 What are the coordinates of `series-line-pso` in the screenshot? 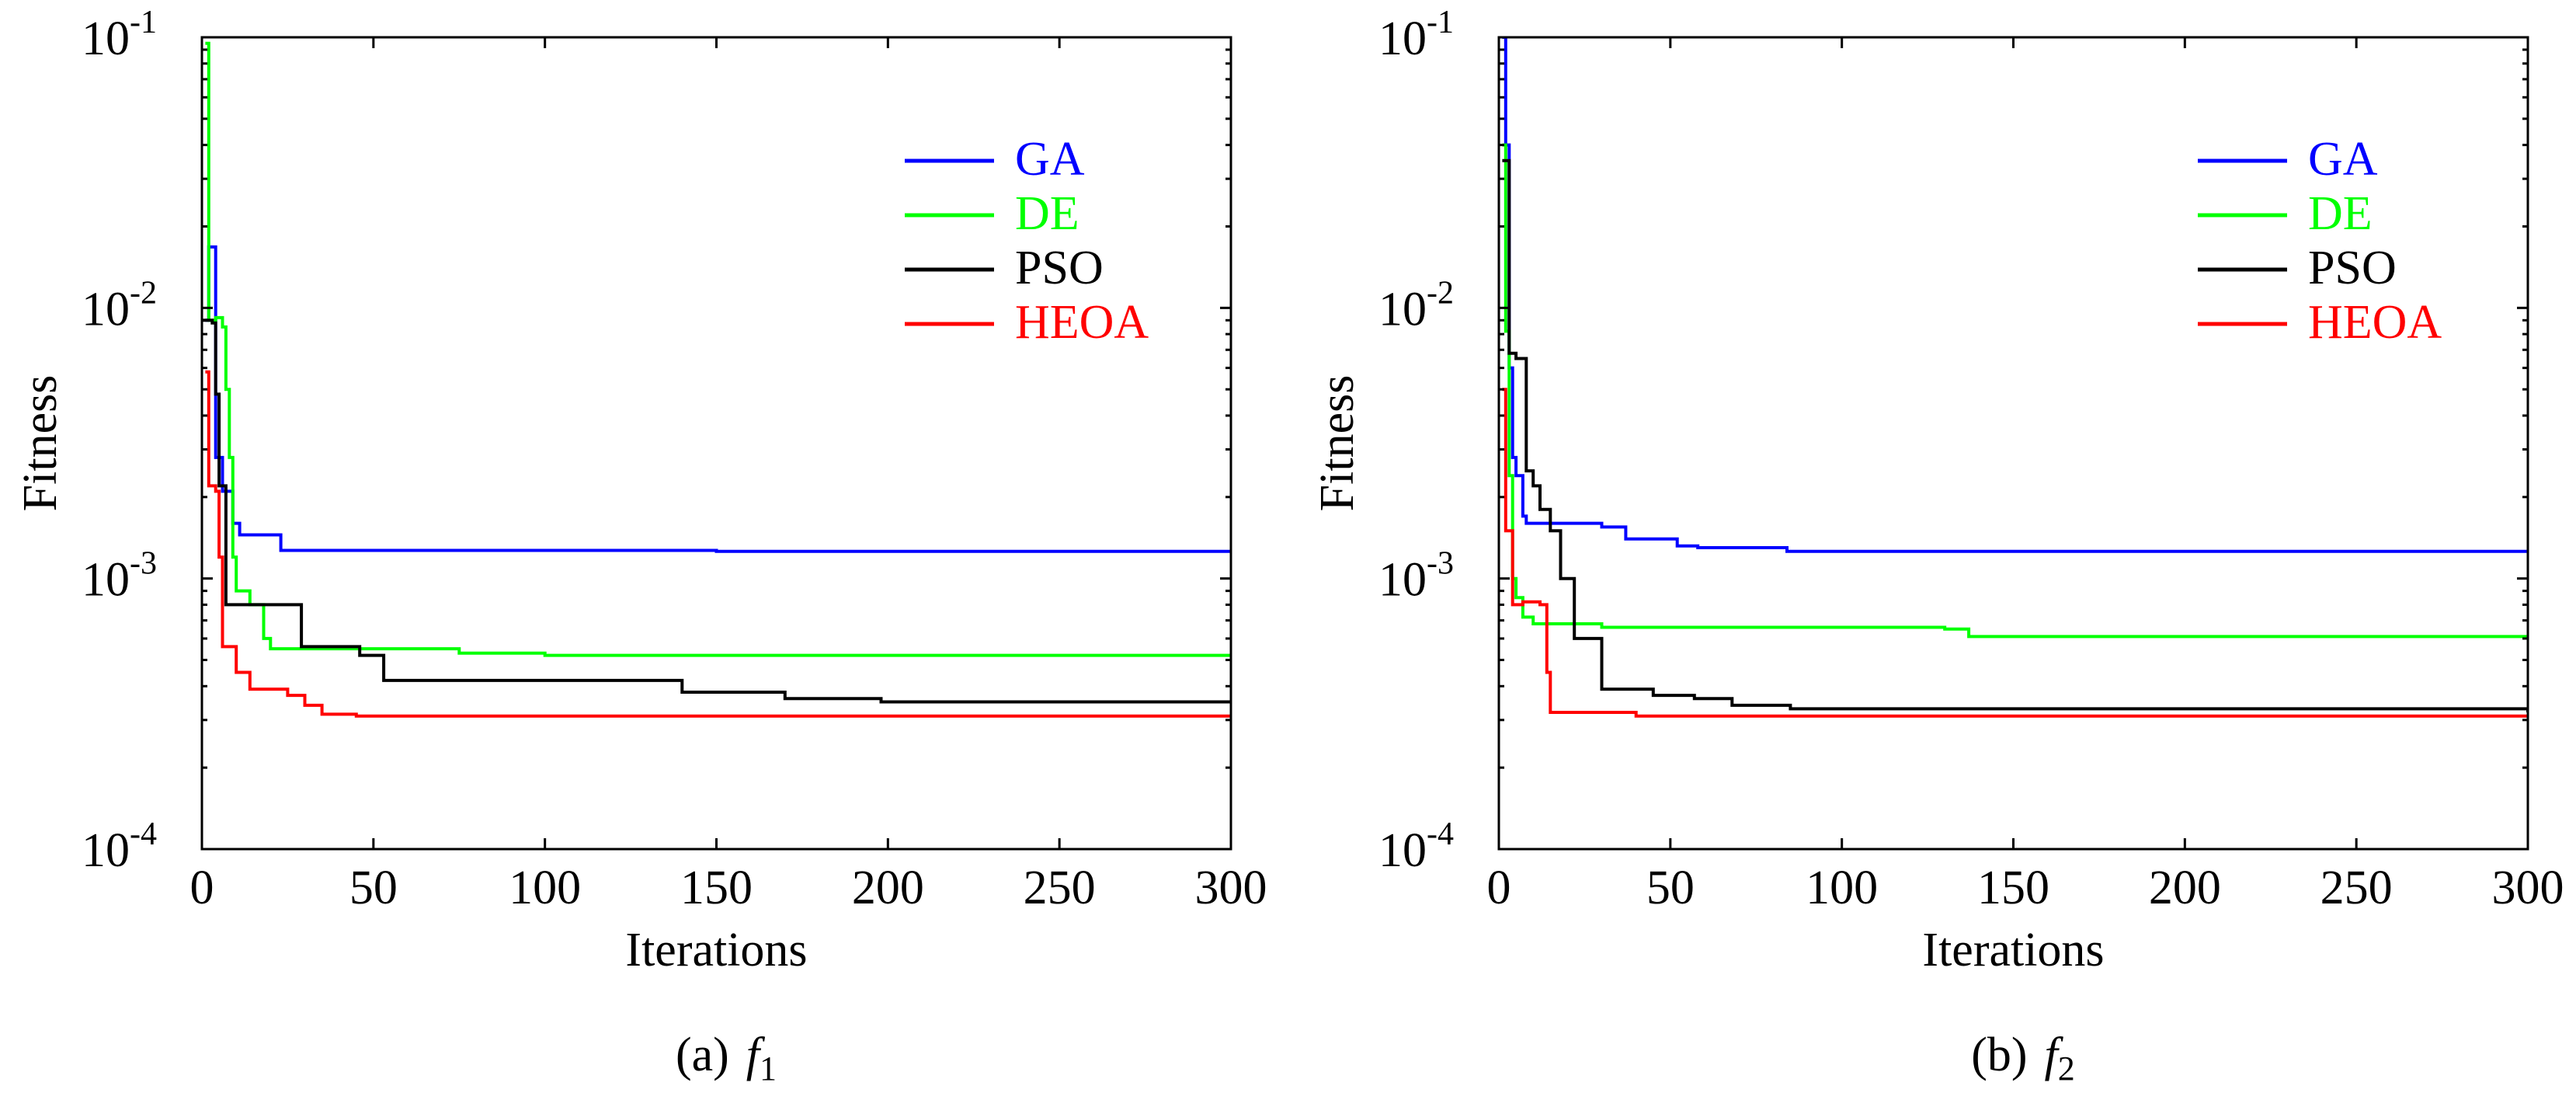 It's located at (716, 511).